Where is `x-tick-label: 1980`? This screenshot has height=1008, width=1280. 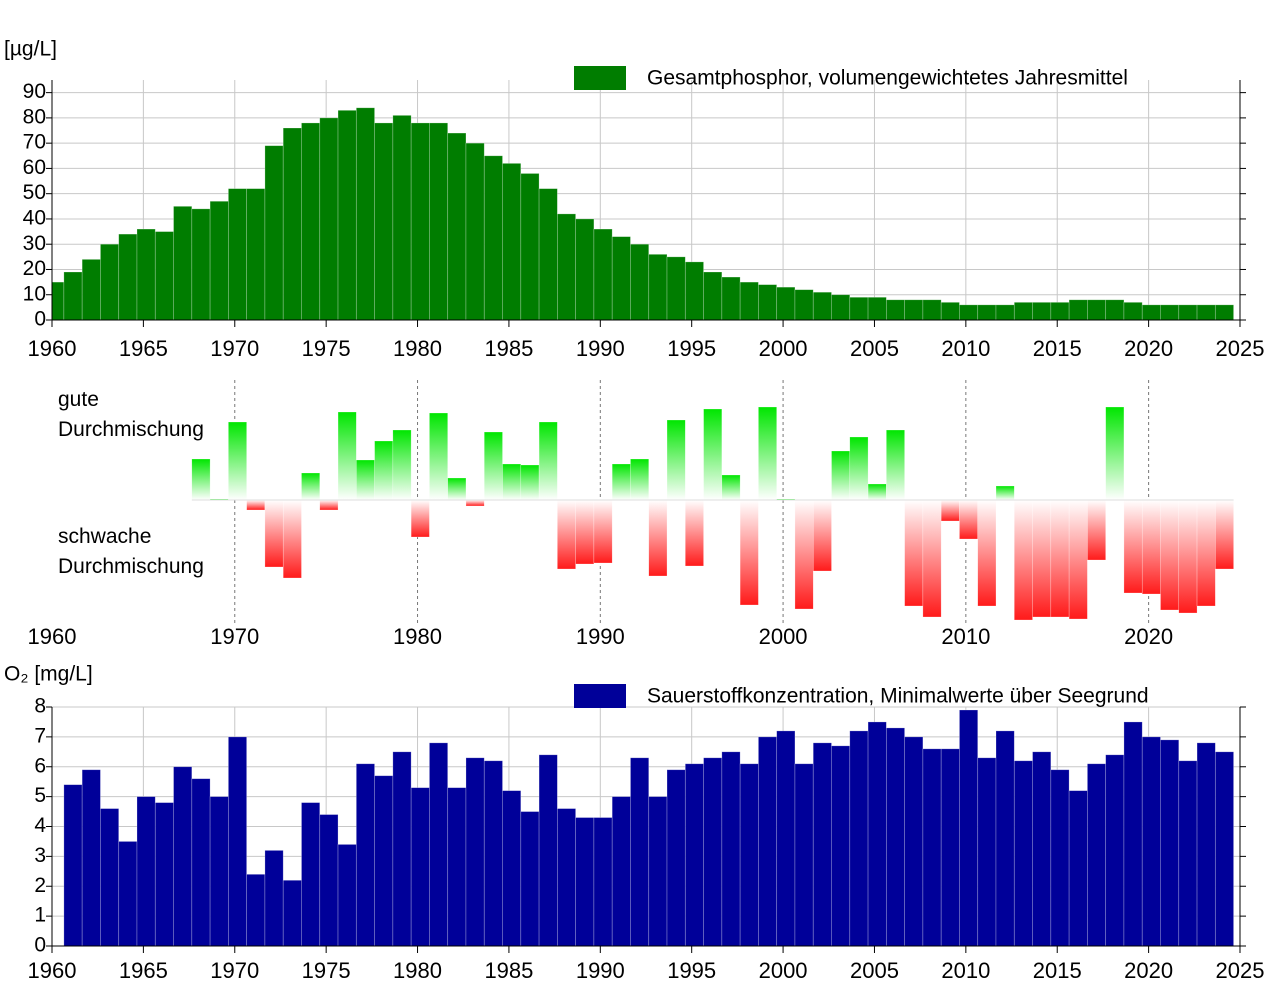 x-tick-label: 1980 is located at coordinates (417, 348).